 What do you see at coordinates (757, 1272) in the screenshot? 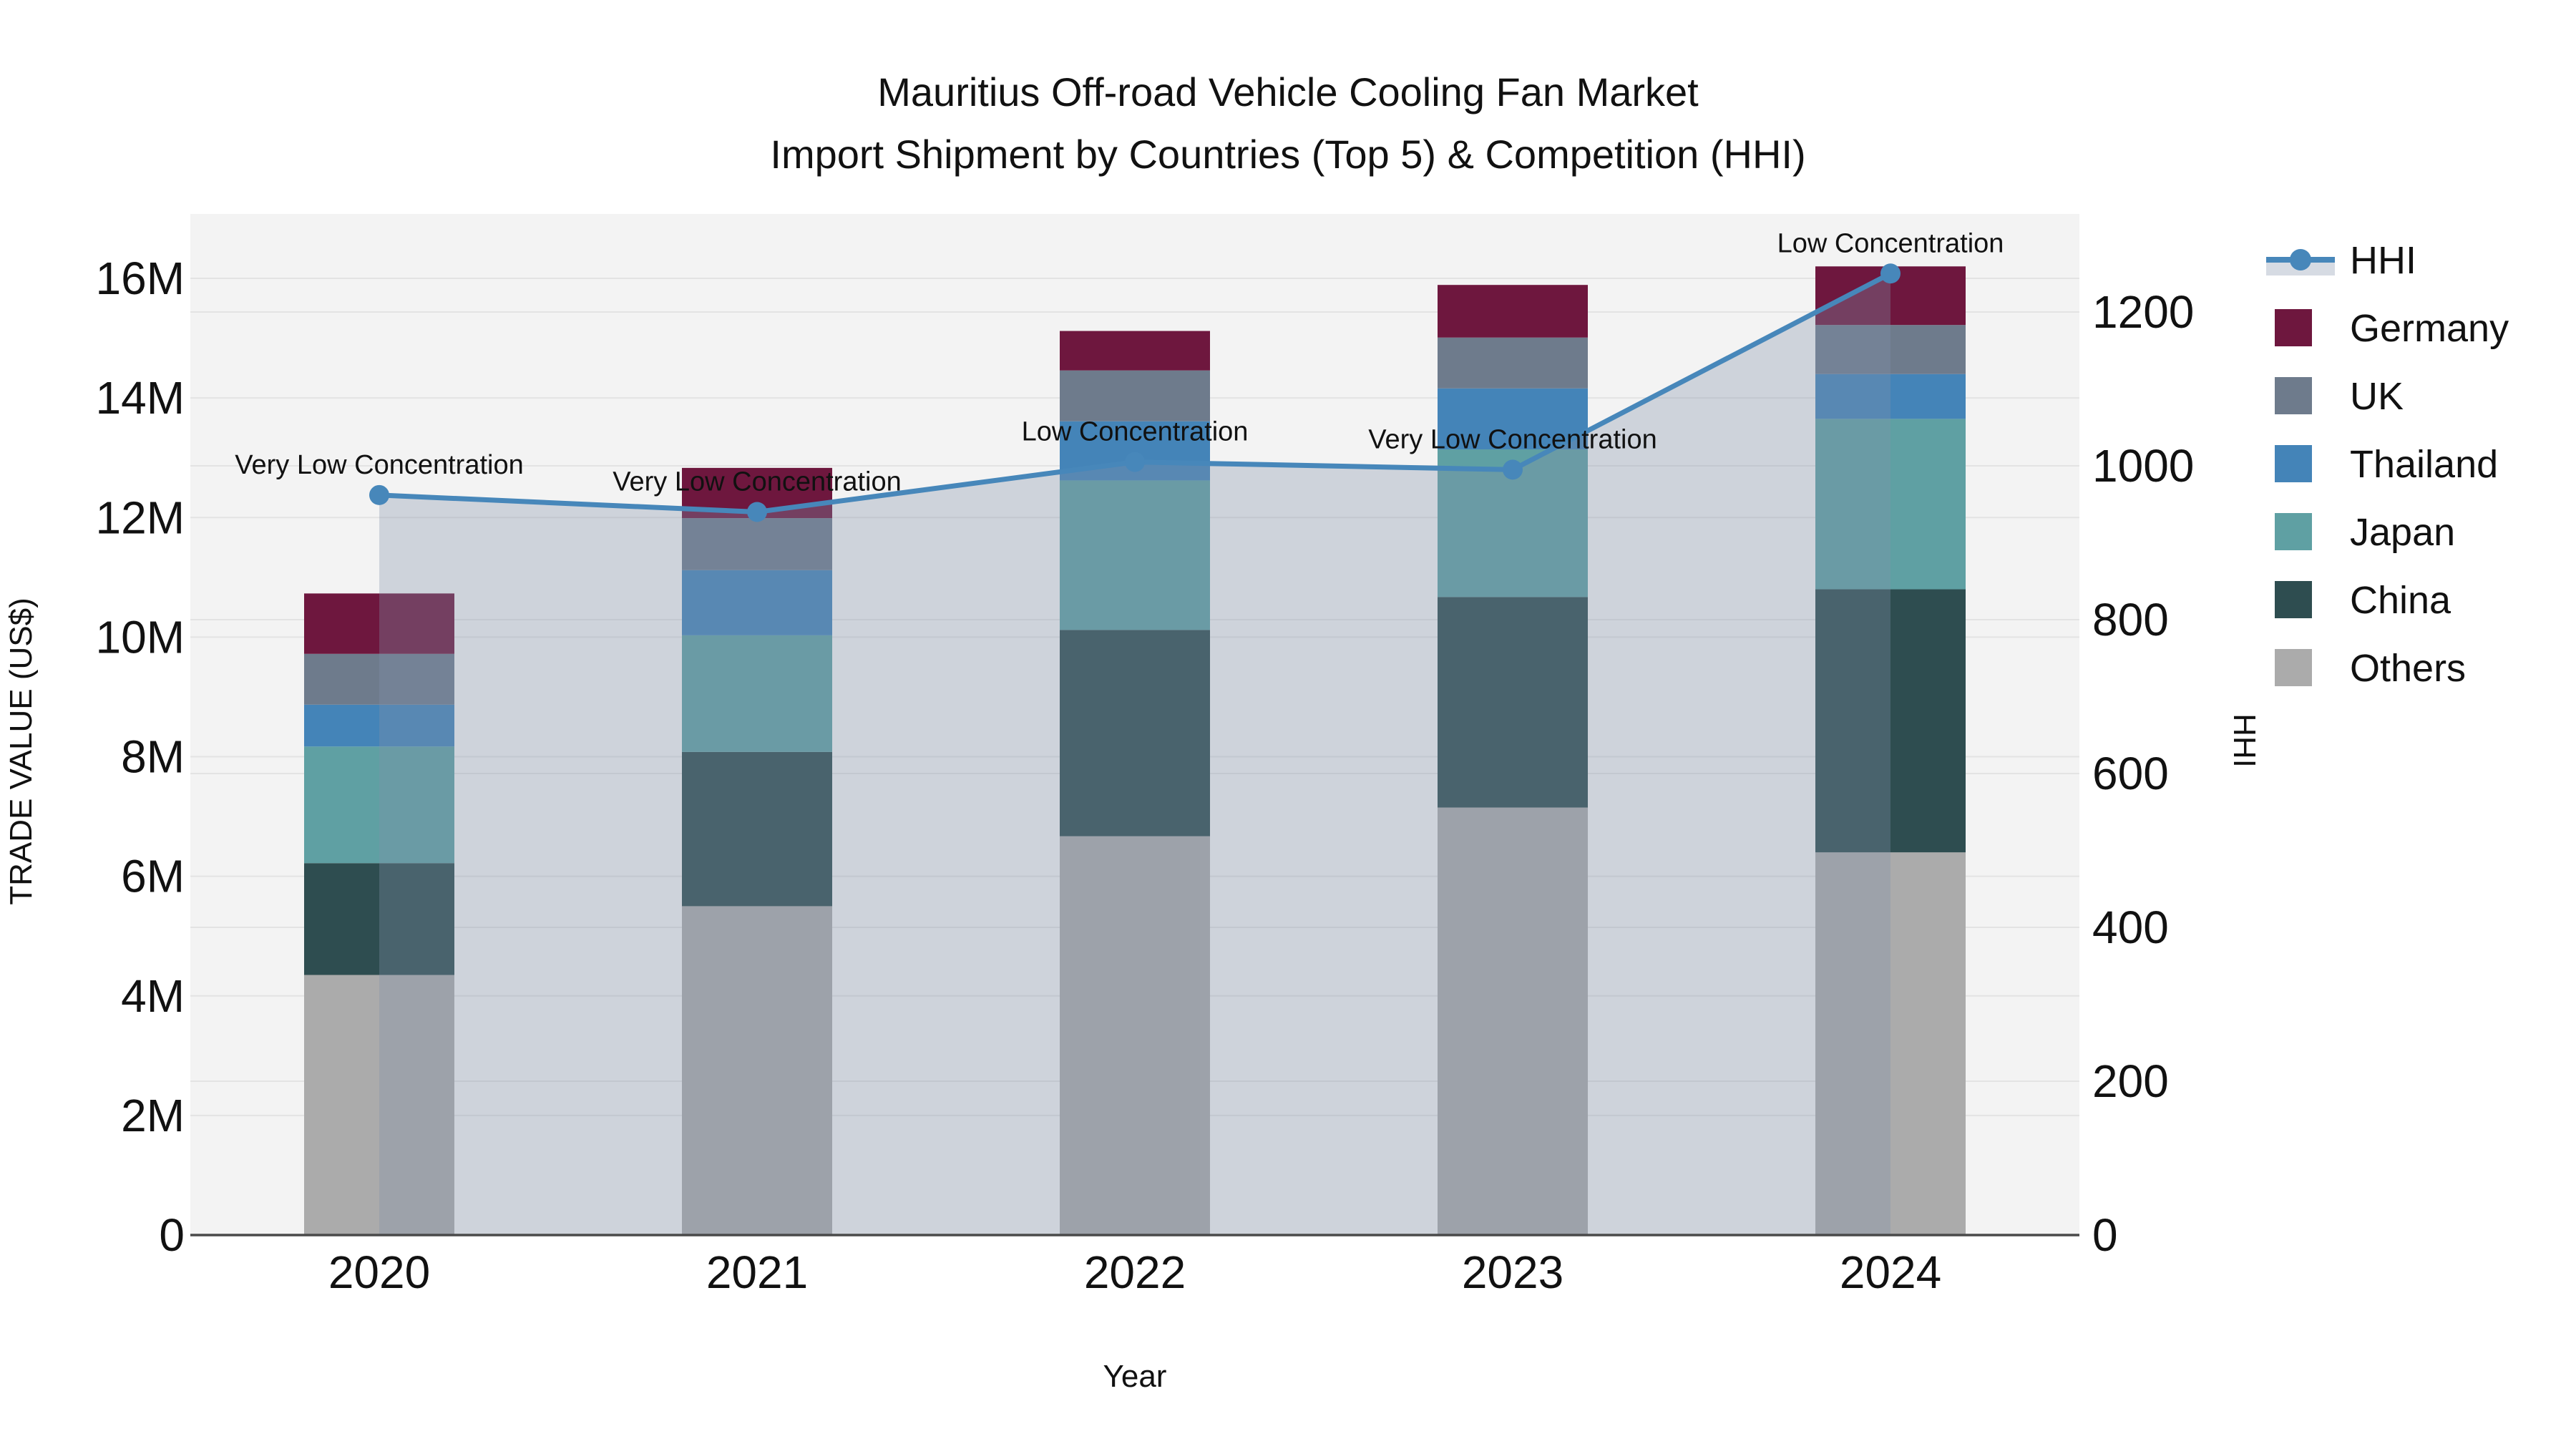
I see `x-tick-label-2021: 2021` at bounding box center [757, 1272].